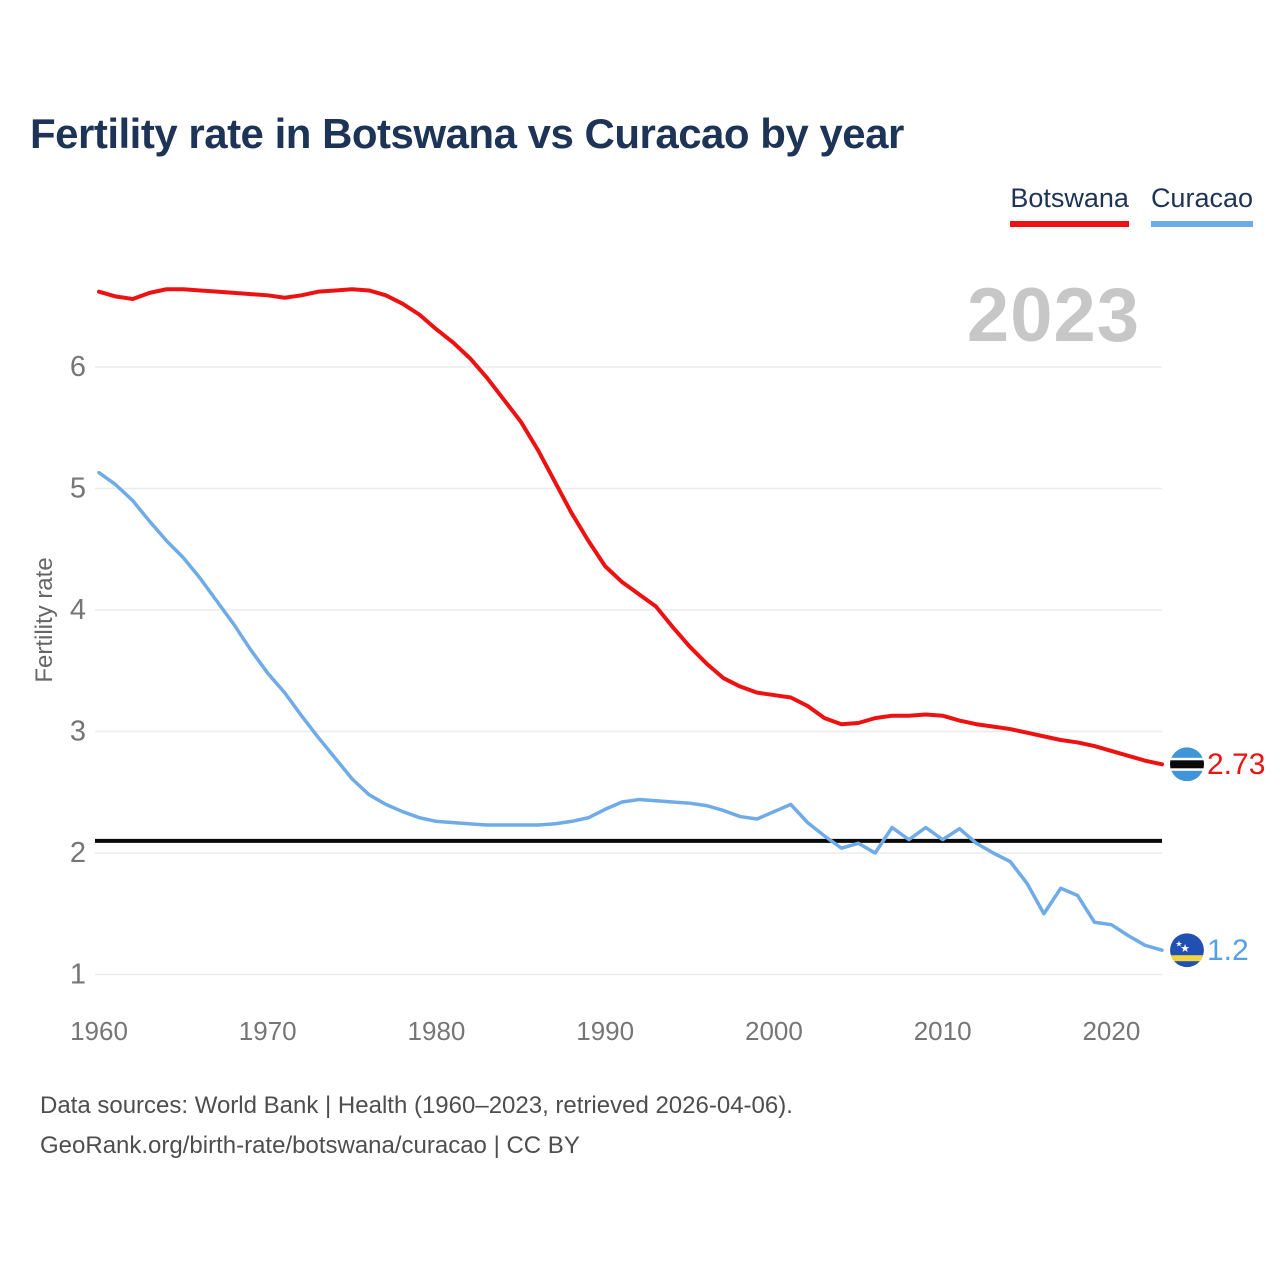  Describe the element at coordinates (1131, 205) in the screenshot. I see `legend: Botswana Curacao` at that location.